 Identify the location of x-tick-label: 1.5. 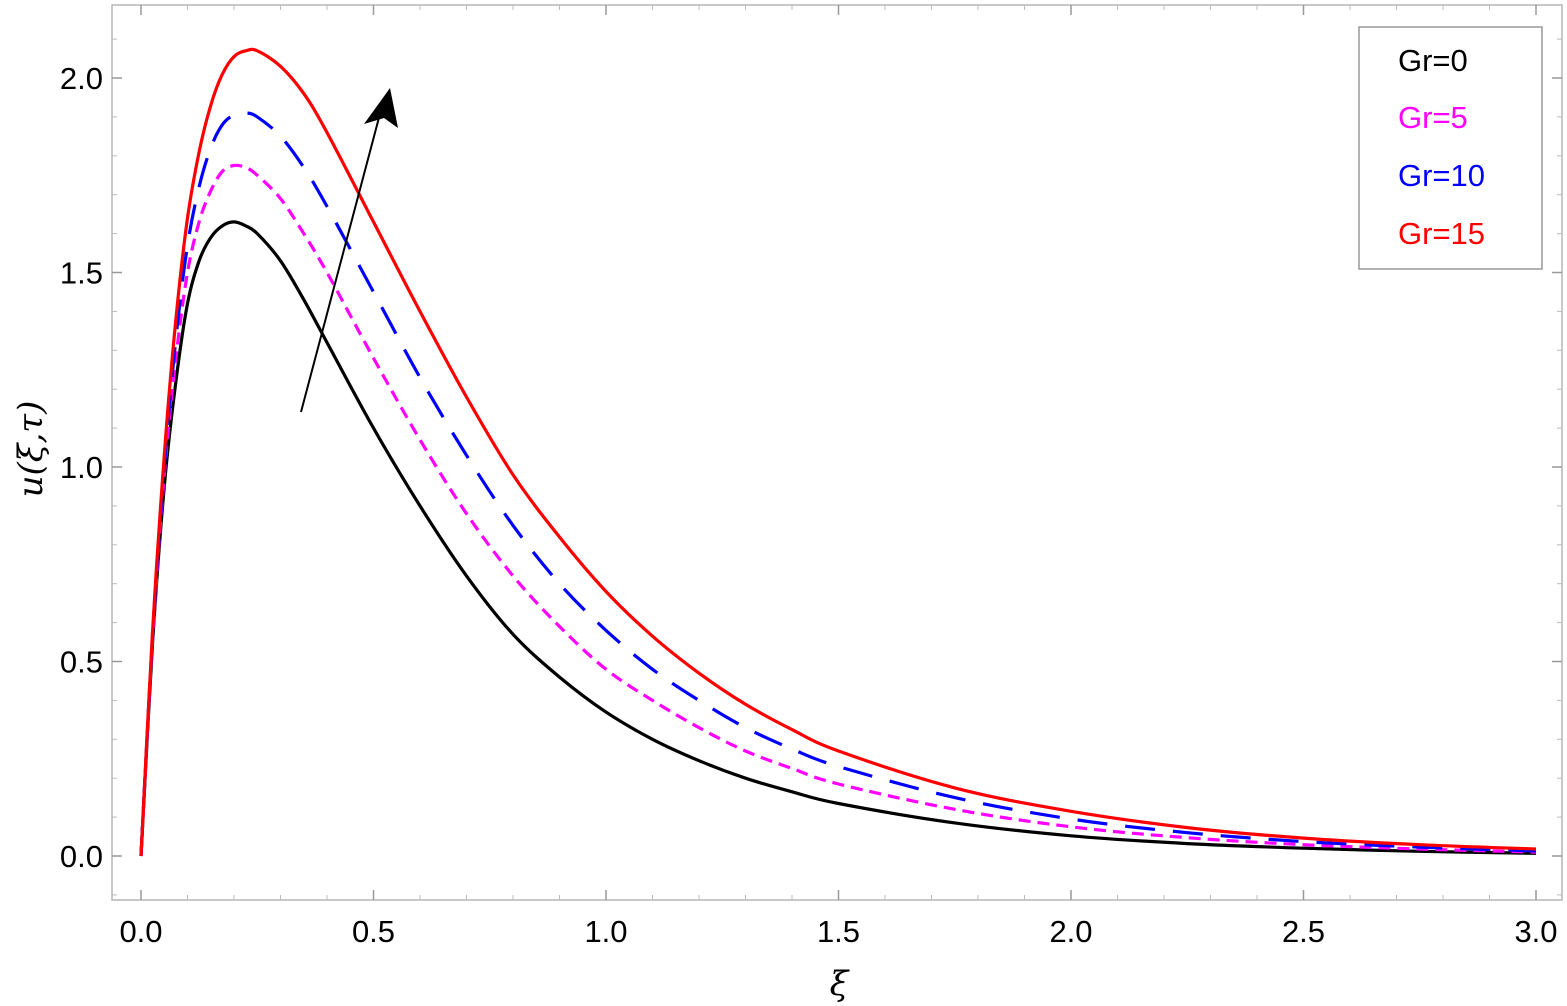
(838, 931).